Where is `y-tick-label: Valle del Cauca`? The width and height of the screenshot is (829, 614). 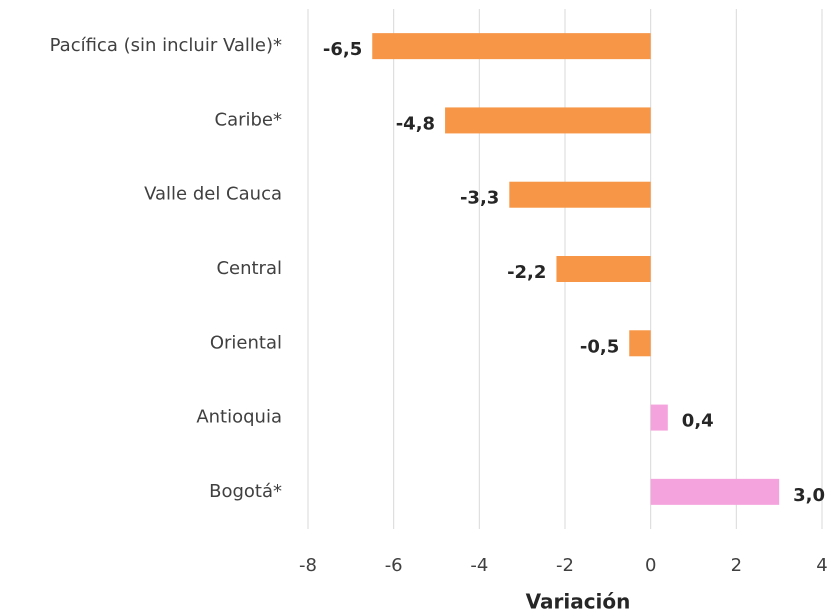 y-tick-label: Valle del Cauca is located at coordinates (213, 194).